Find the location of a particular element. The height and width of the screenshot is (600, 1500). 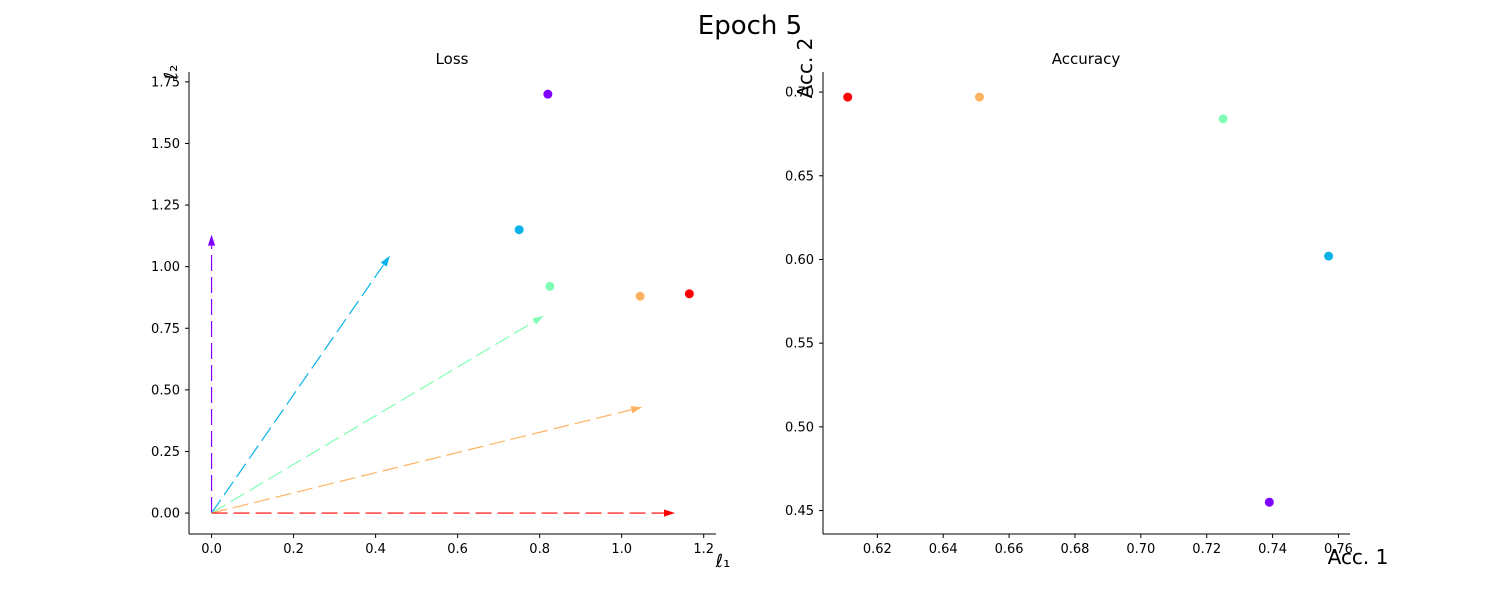

x-tick-label: 0.0 is located at coordinates (211, 549).